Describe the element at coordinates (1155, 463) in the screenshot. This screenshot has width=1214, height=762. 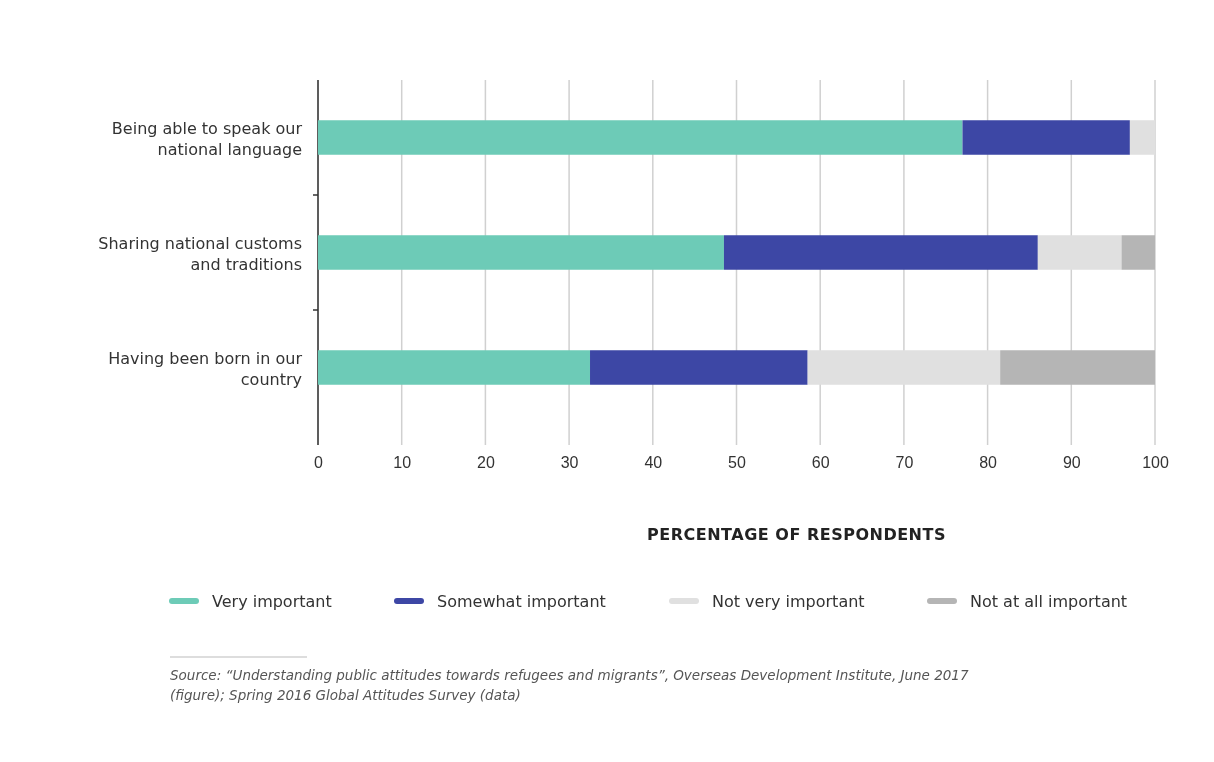
I see `x-tick-label: 100` at that location.